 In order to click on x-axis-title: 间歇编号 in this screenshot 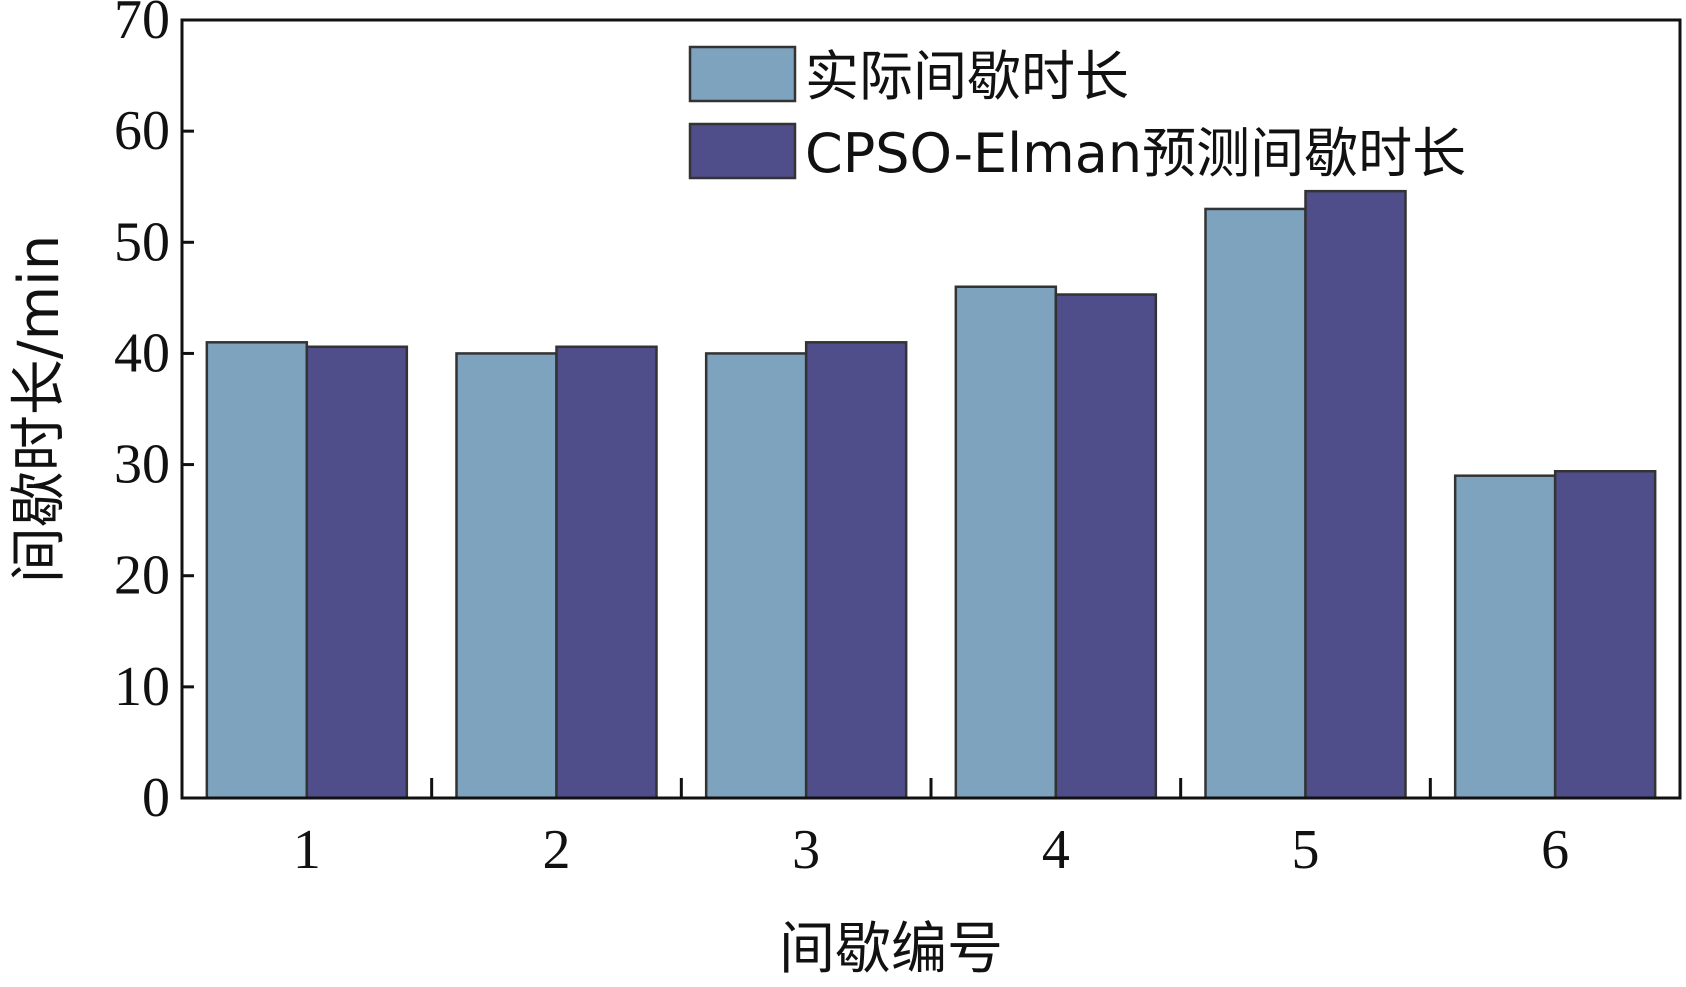, I will do `click(891, 949)`.